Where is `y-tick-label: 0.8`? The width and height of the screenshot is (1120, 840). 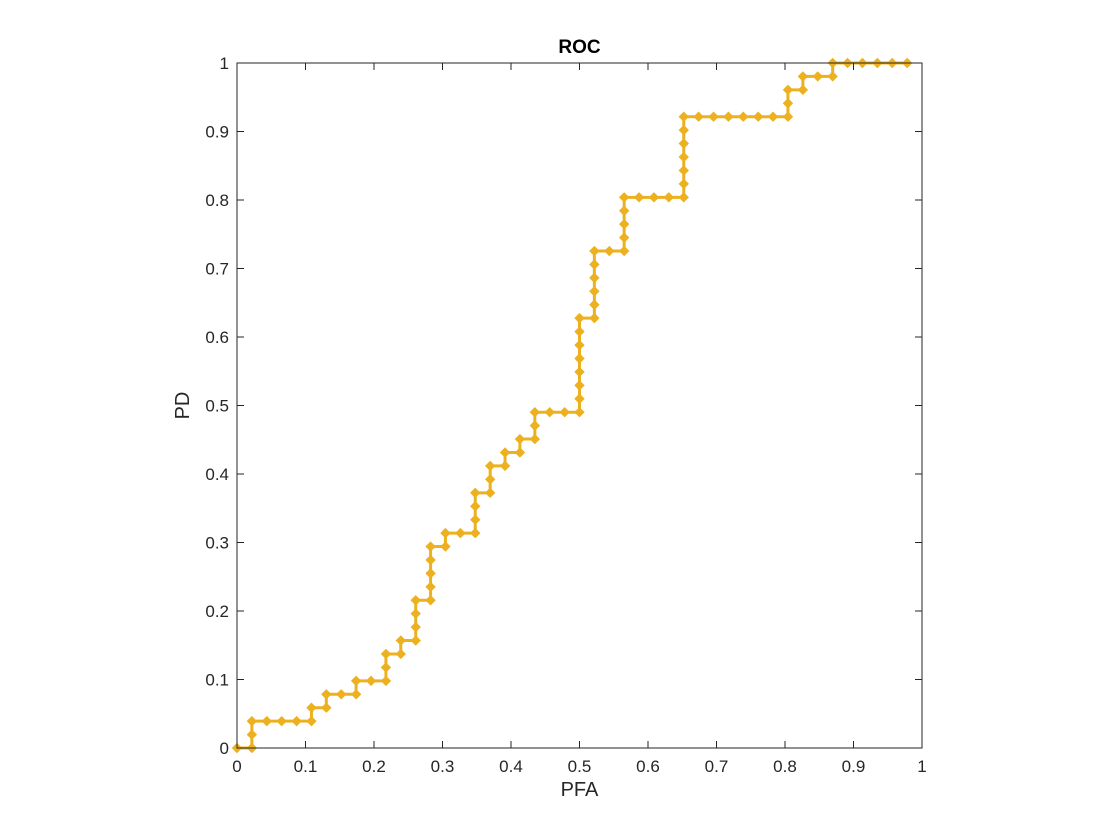
y-tick-label: 0.8 is located at coordinates (217, 200).